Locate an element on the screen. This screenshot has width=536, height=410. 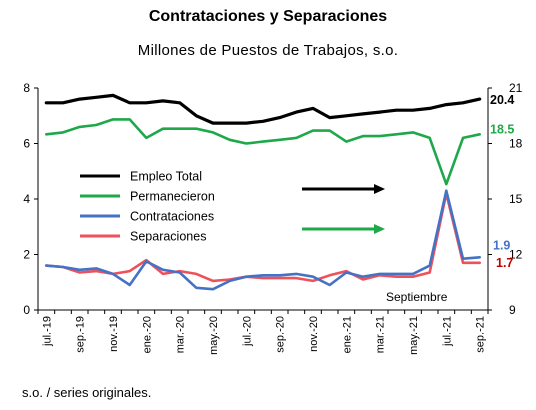
y-left-tick-label: 0 is located at coordinates (26, 310).